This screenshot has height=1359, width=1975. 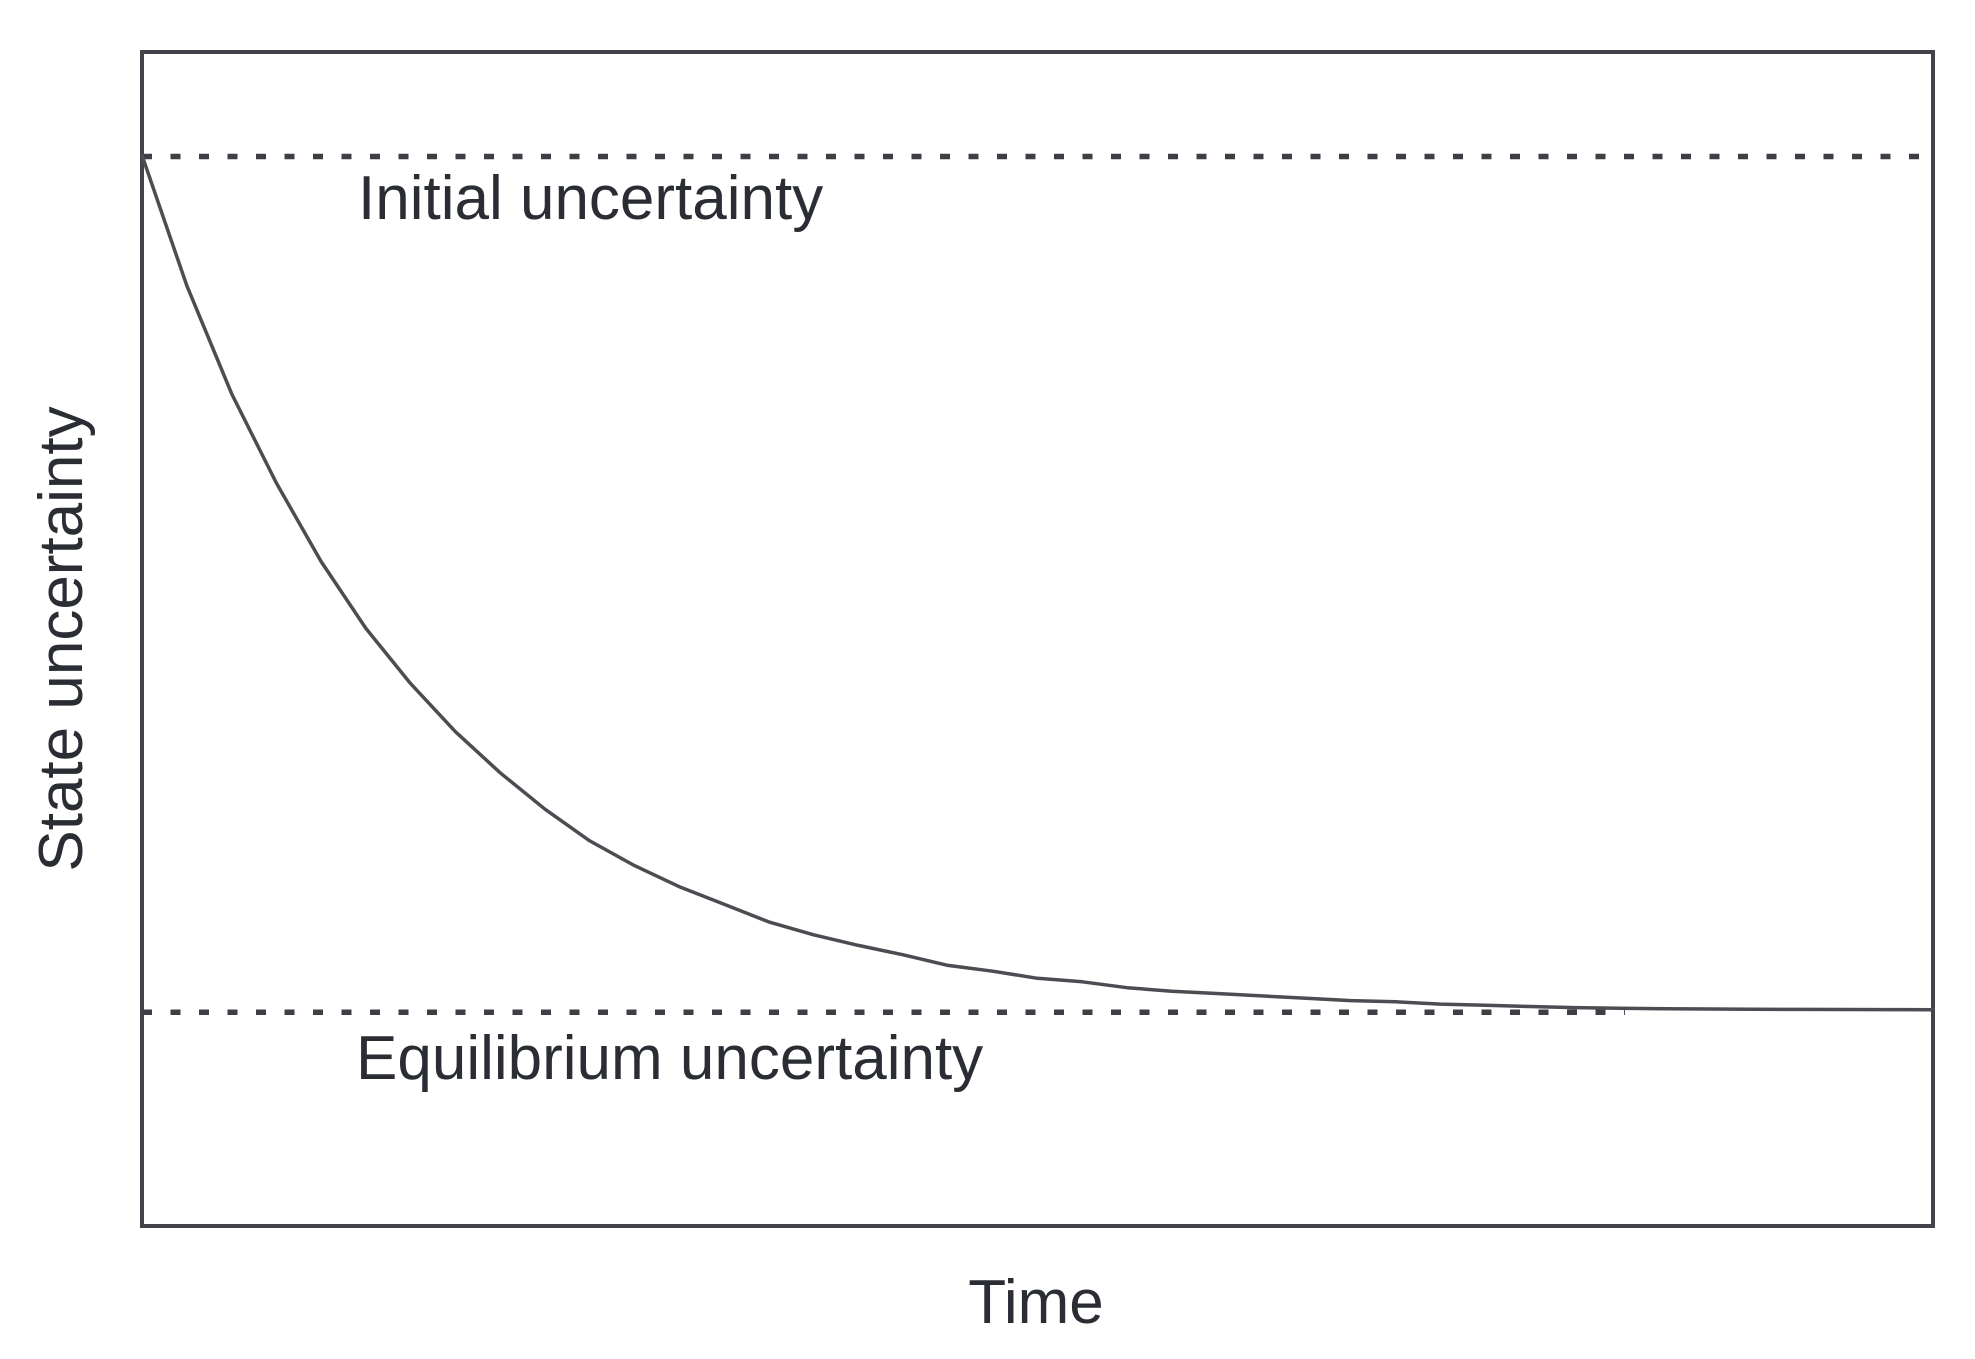 I want to click on initial-uncertainty-label: Initial uncertainty, so click(x=591, y=198).